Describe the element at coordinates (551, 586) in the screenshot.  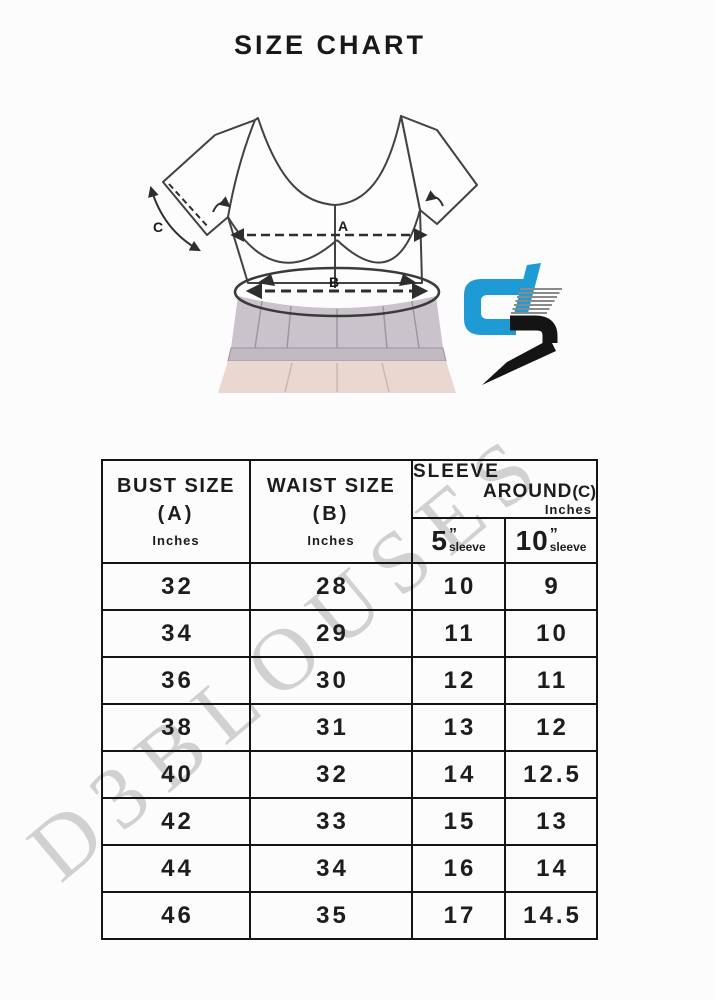
I see `table-cell: 9` at that location.